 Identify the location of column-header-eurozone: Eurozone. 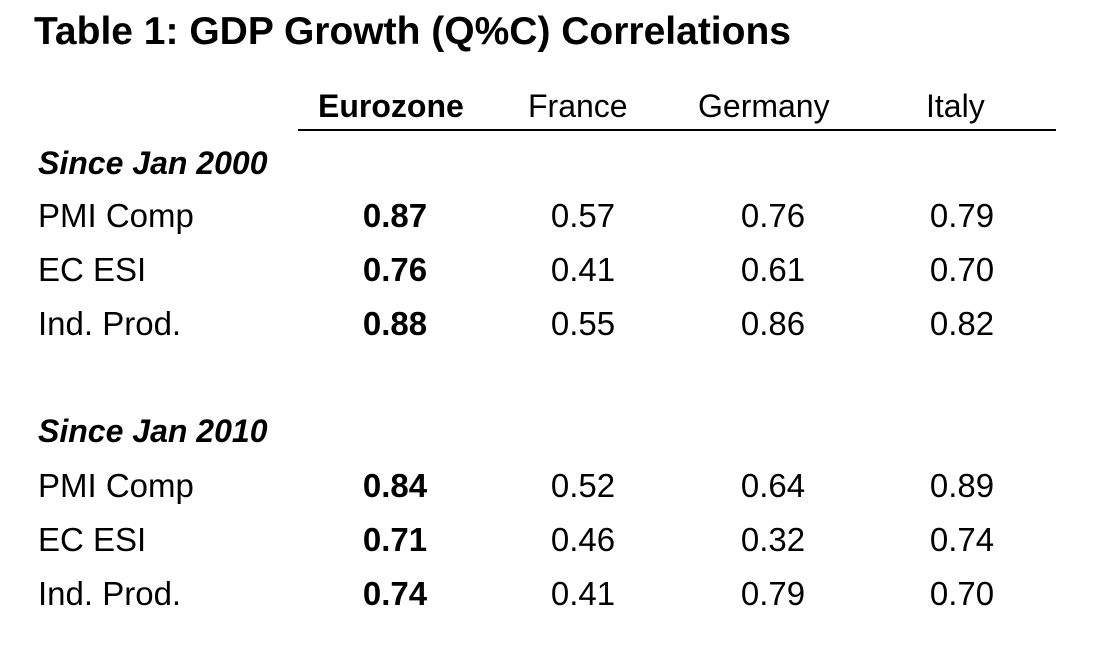
(391, 106).